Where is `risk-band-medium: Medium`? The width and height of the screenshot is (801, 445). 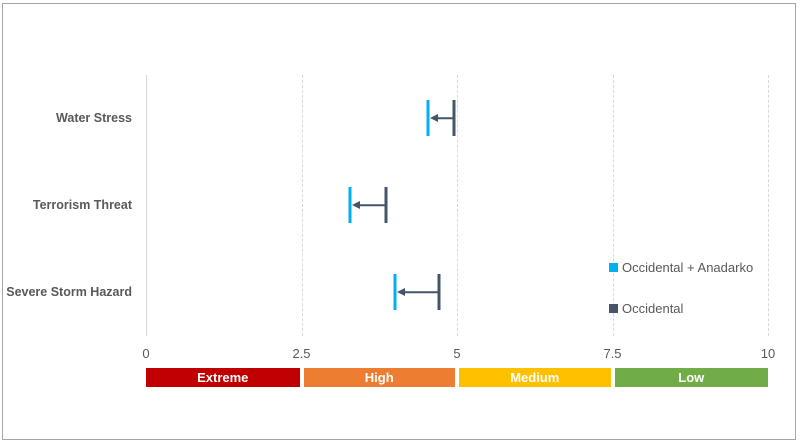
risk-band-medium: Medium is located at coordinates (535, 377).